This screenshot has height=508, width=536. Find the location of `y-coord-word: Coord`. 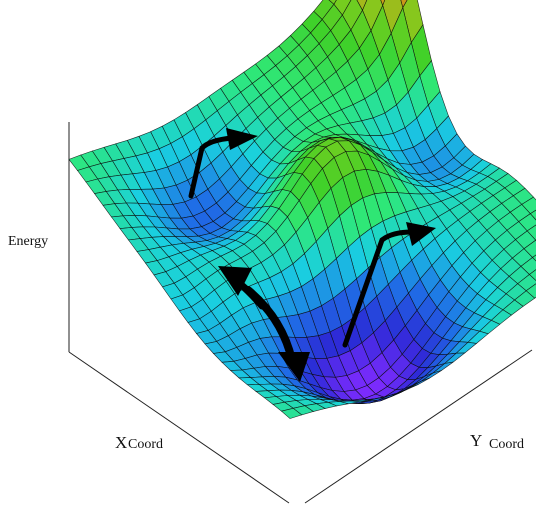

y-coord-word: Coord is located at coordinates (506, 444).